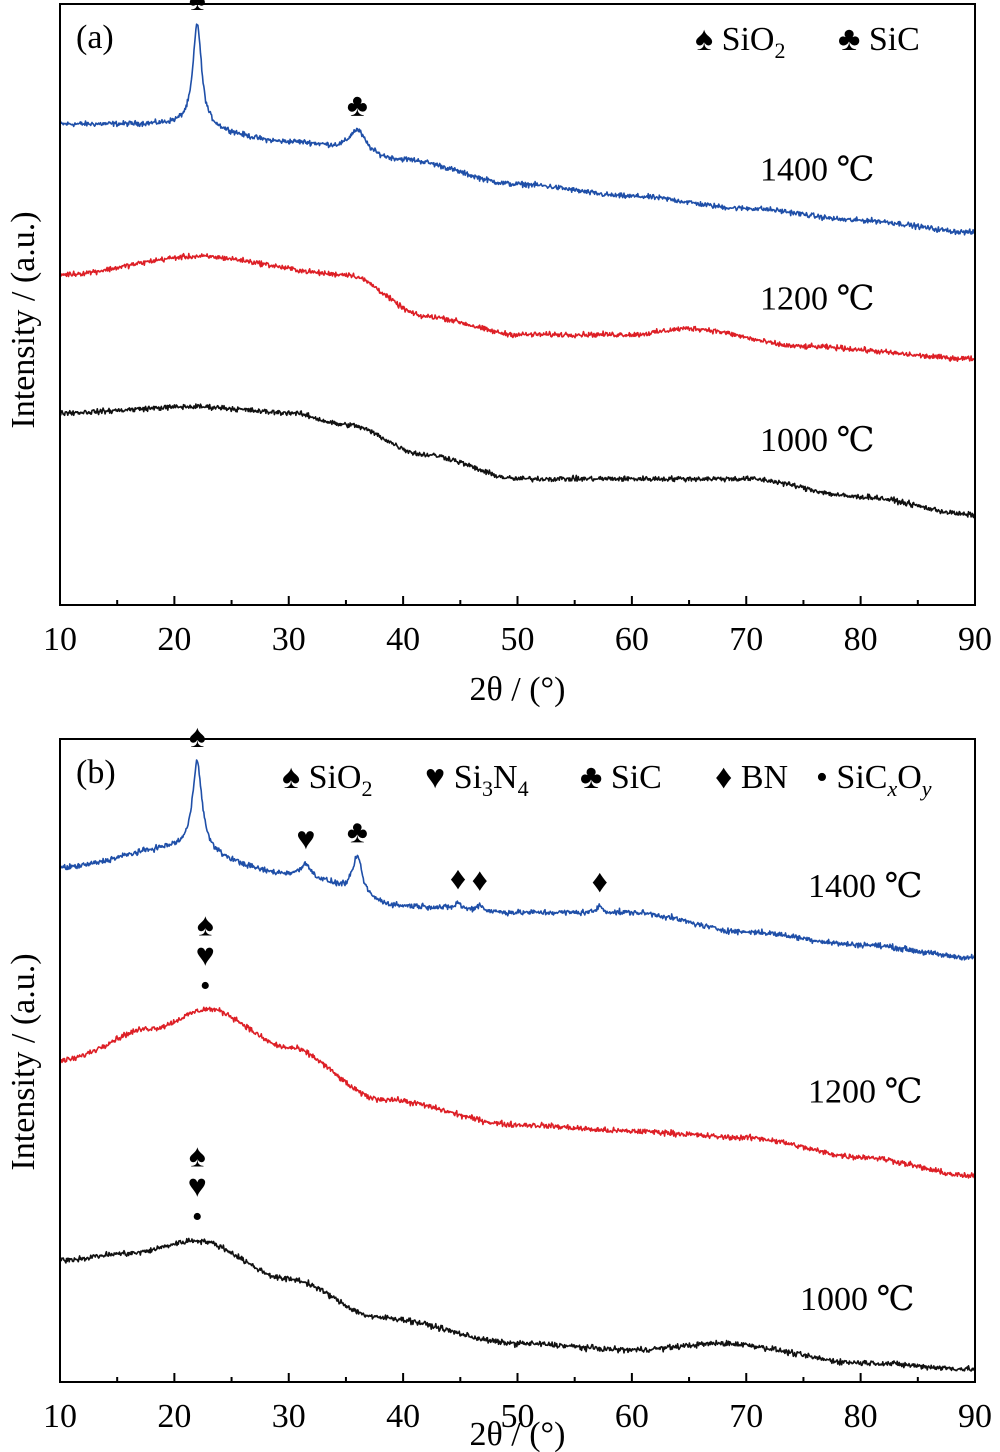  What do you see at coordinates (751, 777) in the screenshot?
I see `legend-entry: ♦ BN` at bounding box center [751, 777].